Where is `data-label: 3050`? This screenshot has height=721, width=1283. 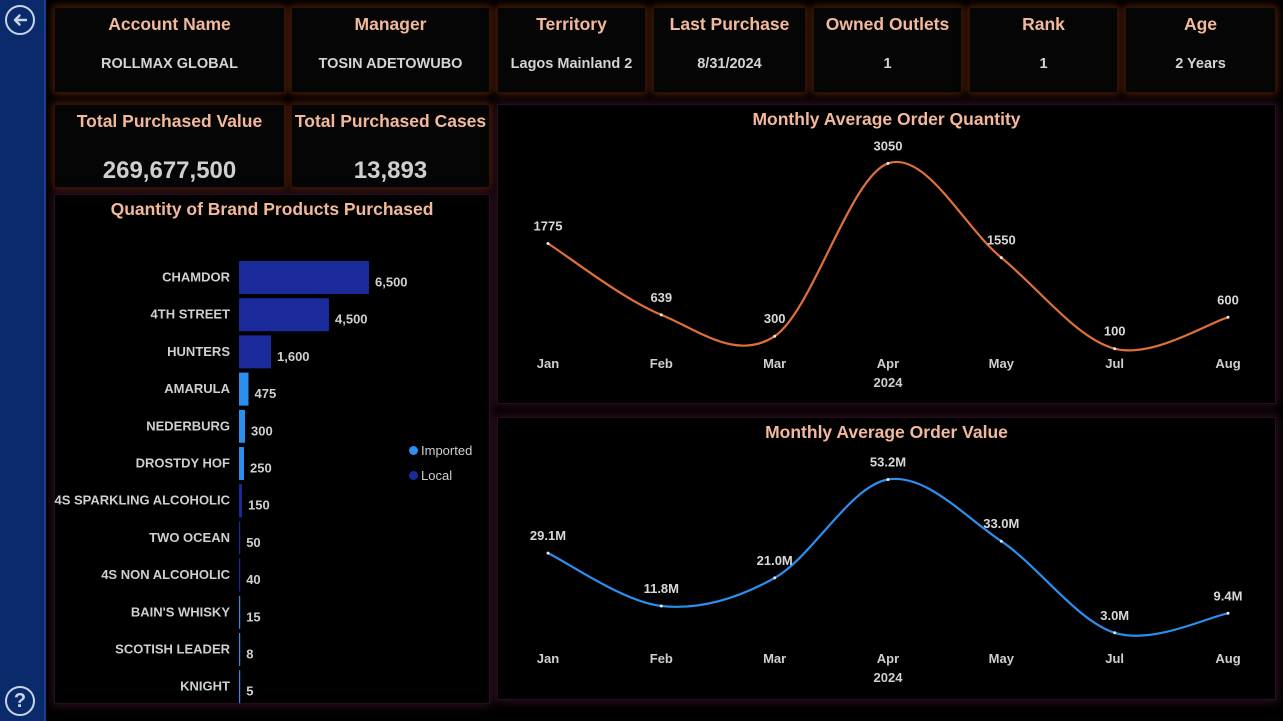
data-label: 3050 is located at coordinates (888, 145).